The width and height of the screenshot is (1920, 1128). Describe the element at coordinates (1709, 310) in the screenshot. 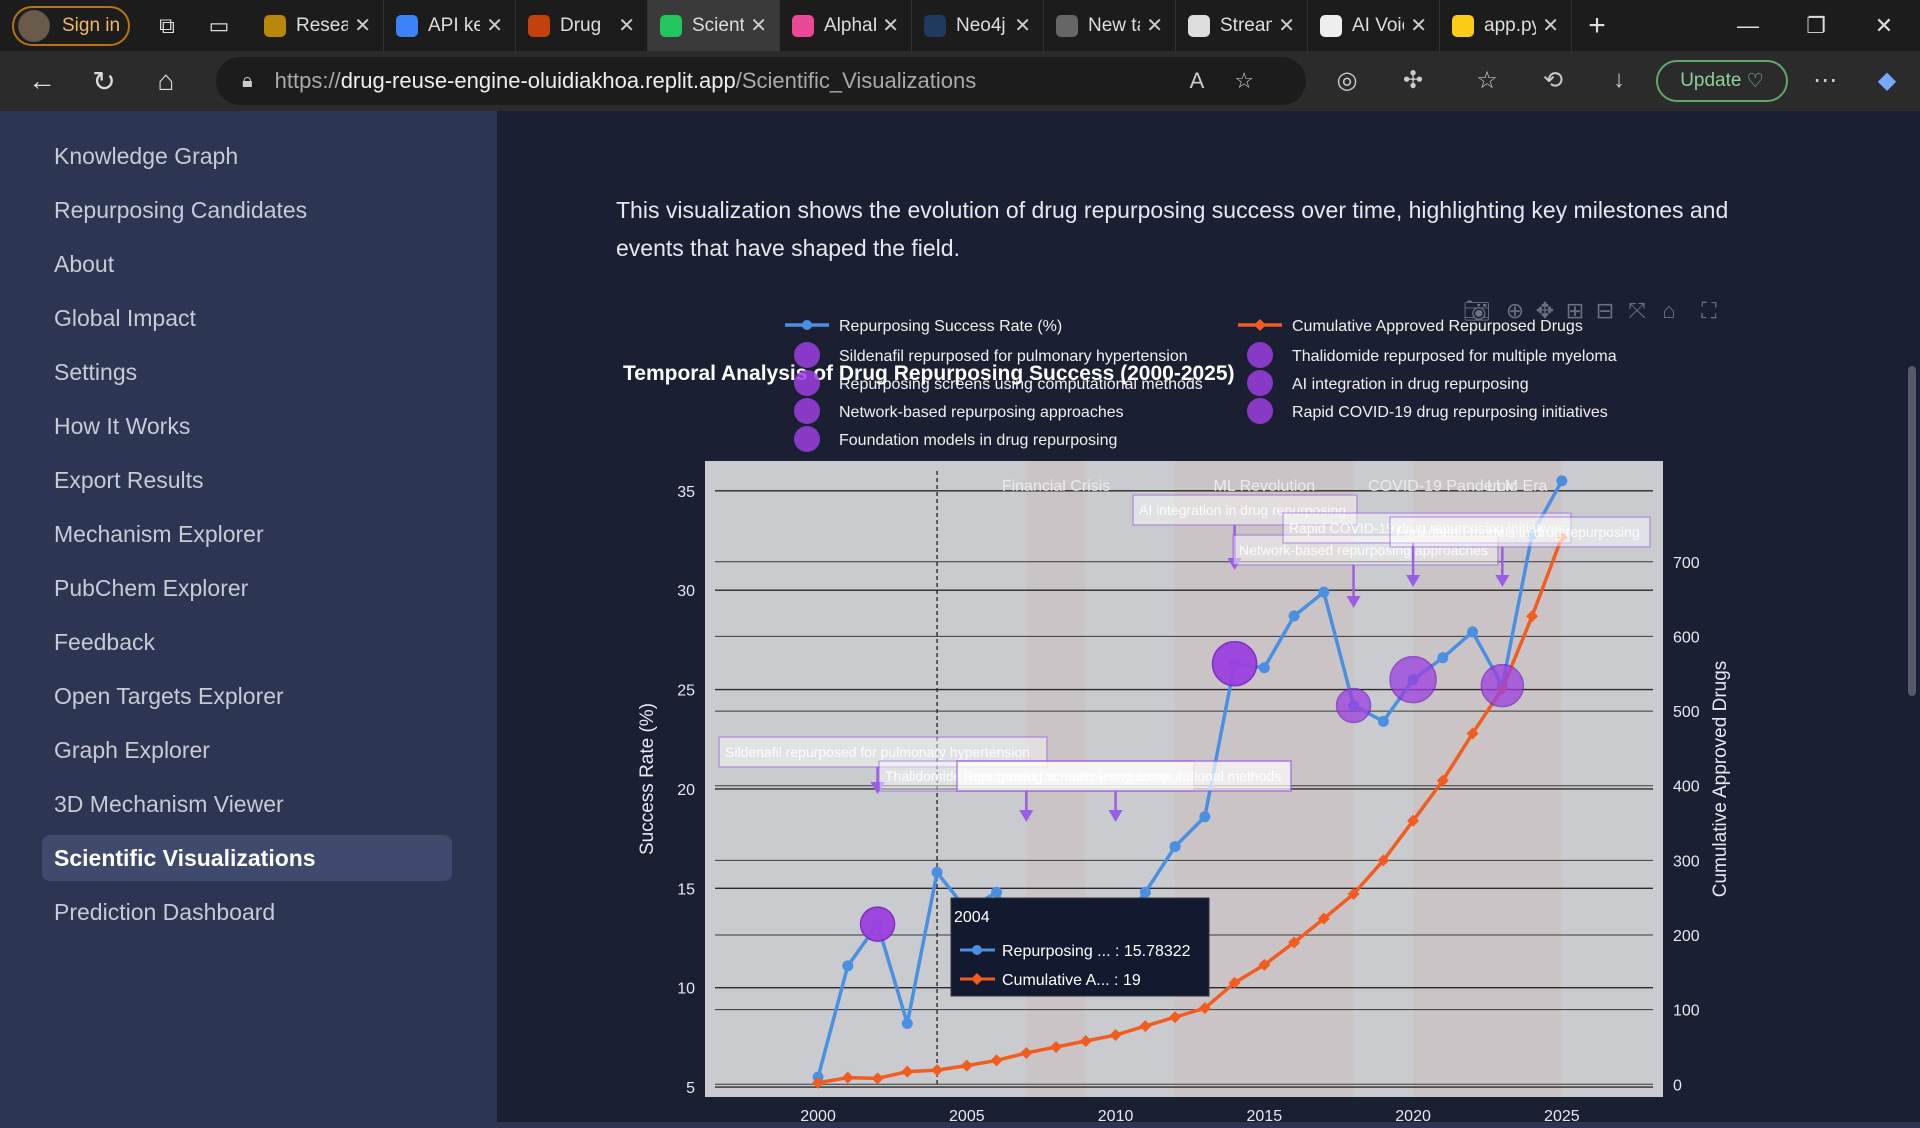

I see `fullscreen-icon: ⛶` at that location.